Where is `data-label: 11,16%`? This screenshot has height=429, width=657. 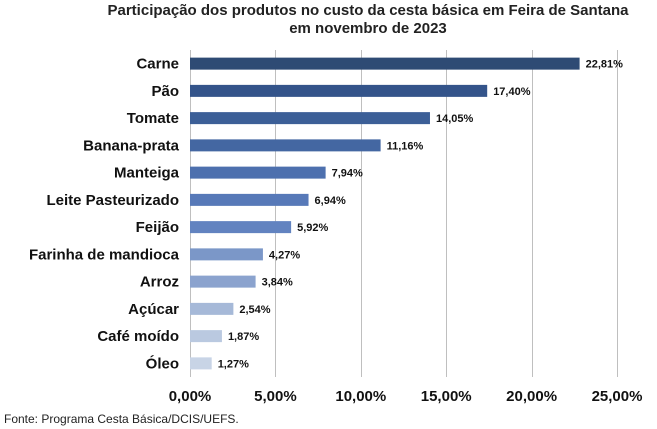
data-label: 11,16% is located at coordinates (405, 146).